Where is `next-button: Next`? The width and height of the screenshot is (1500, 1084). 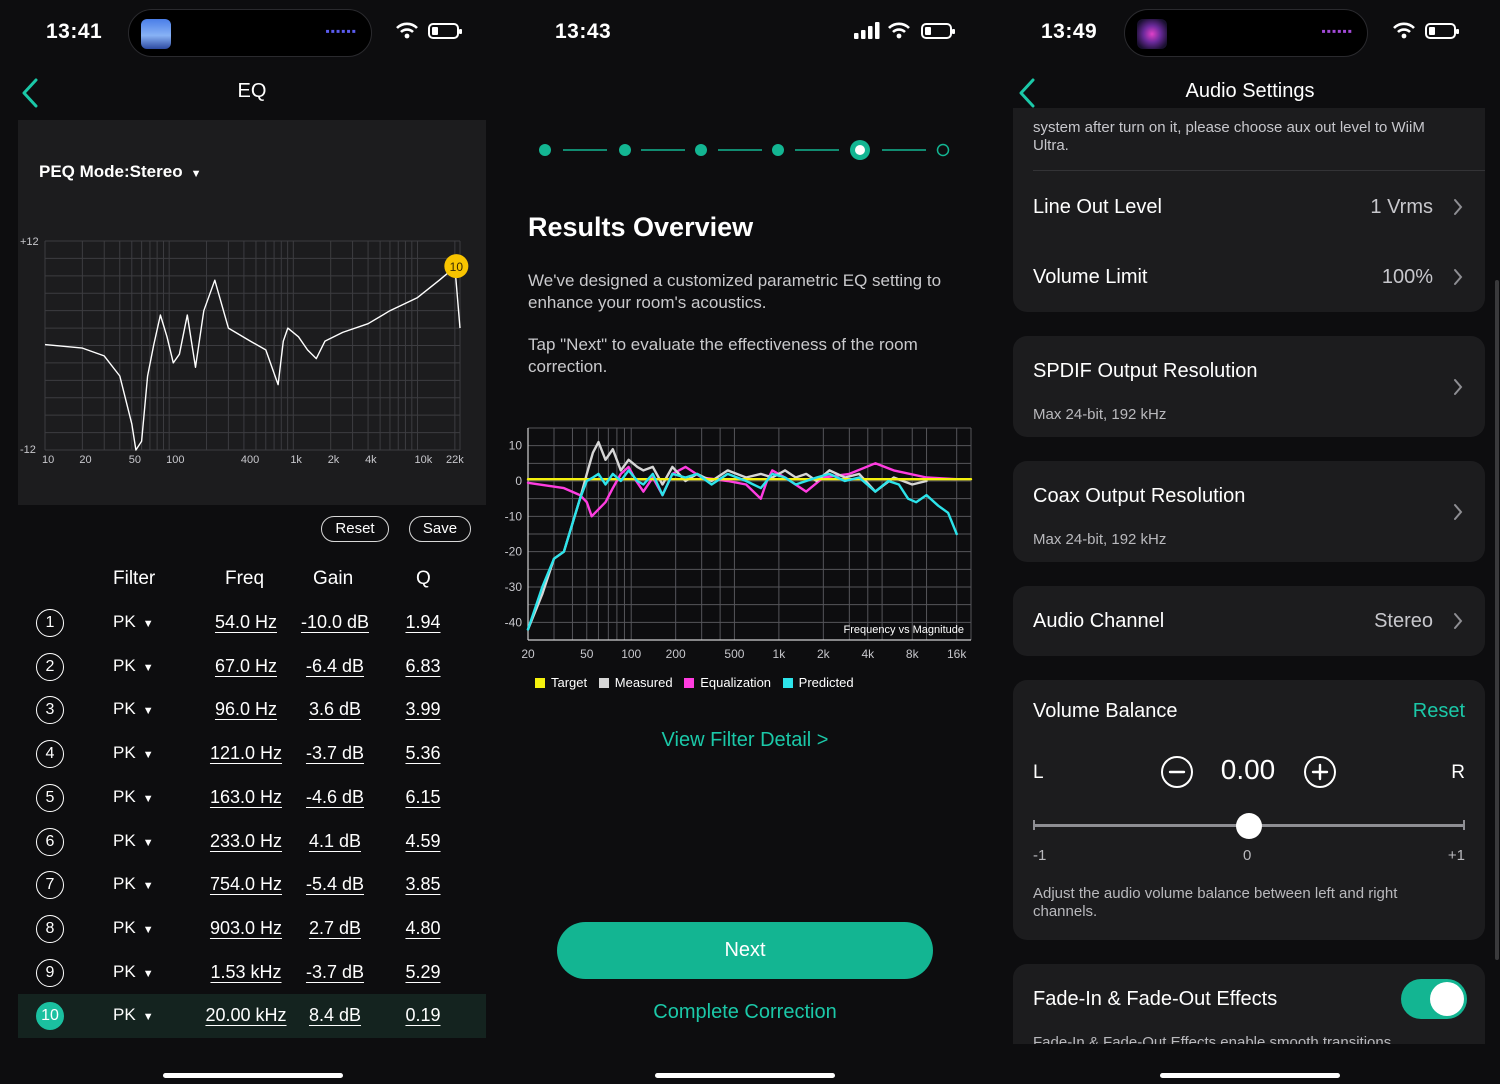
next-button: Next is located at coordinates (745, 950).